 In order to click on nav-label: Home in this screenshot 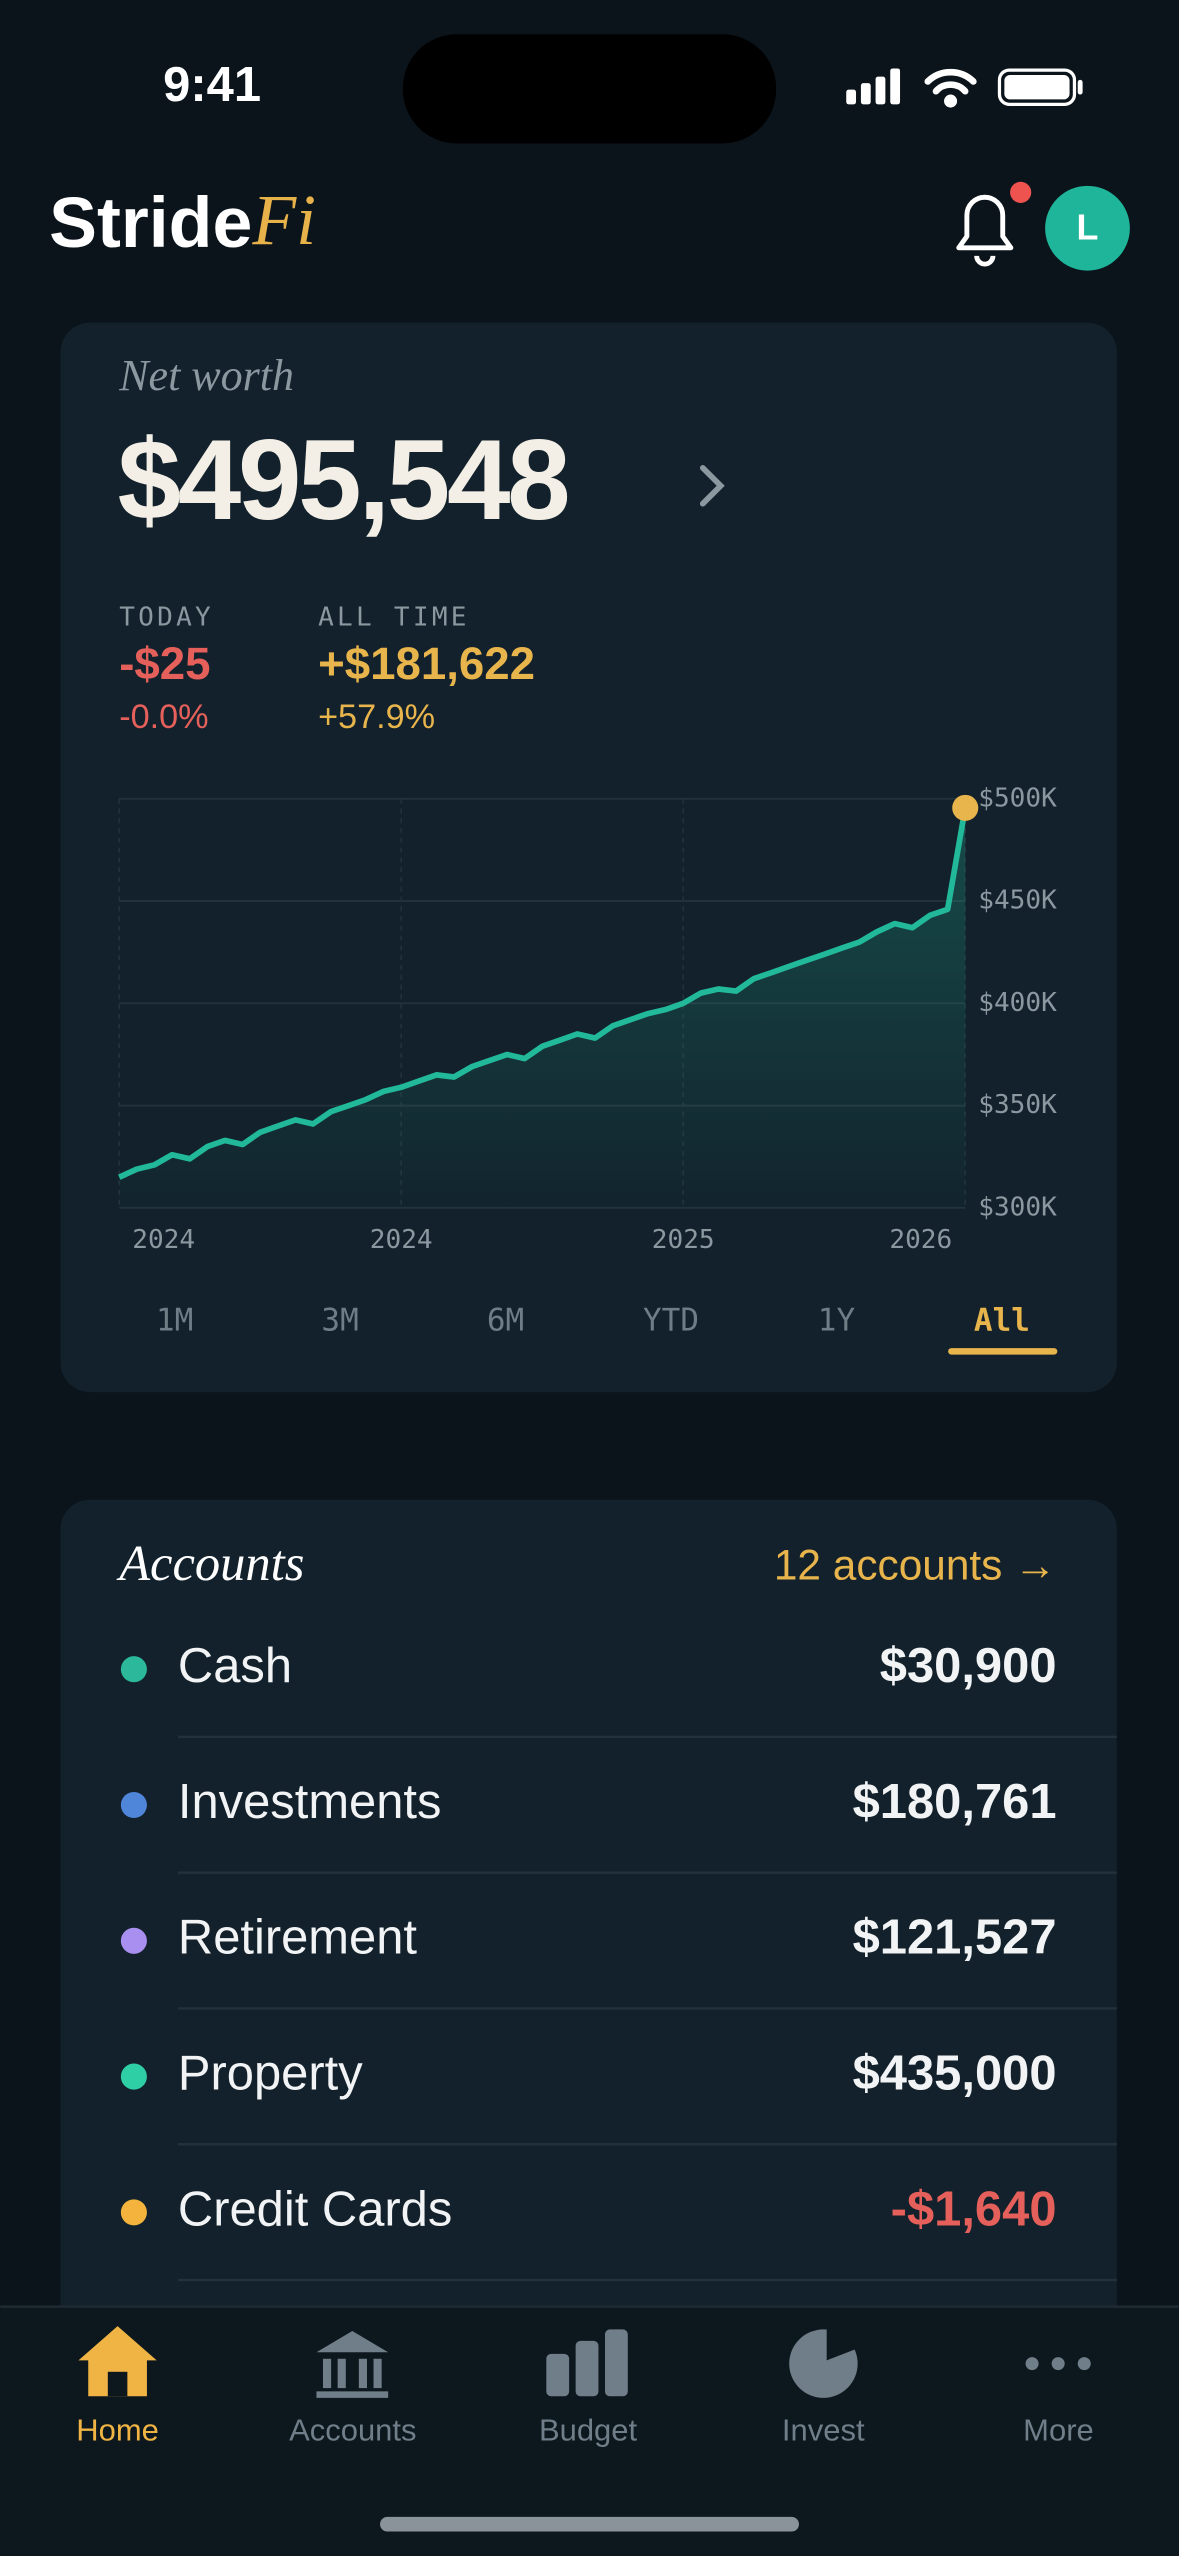, I will do `click(117, 2429)`.